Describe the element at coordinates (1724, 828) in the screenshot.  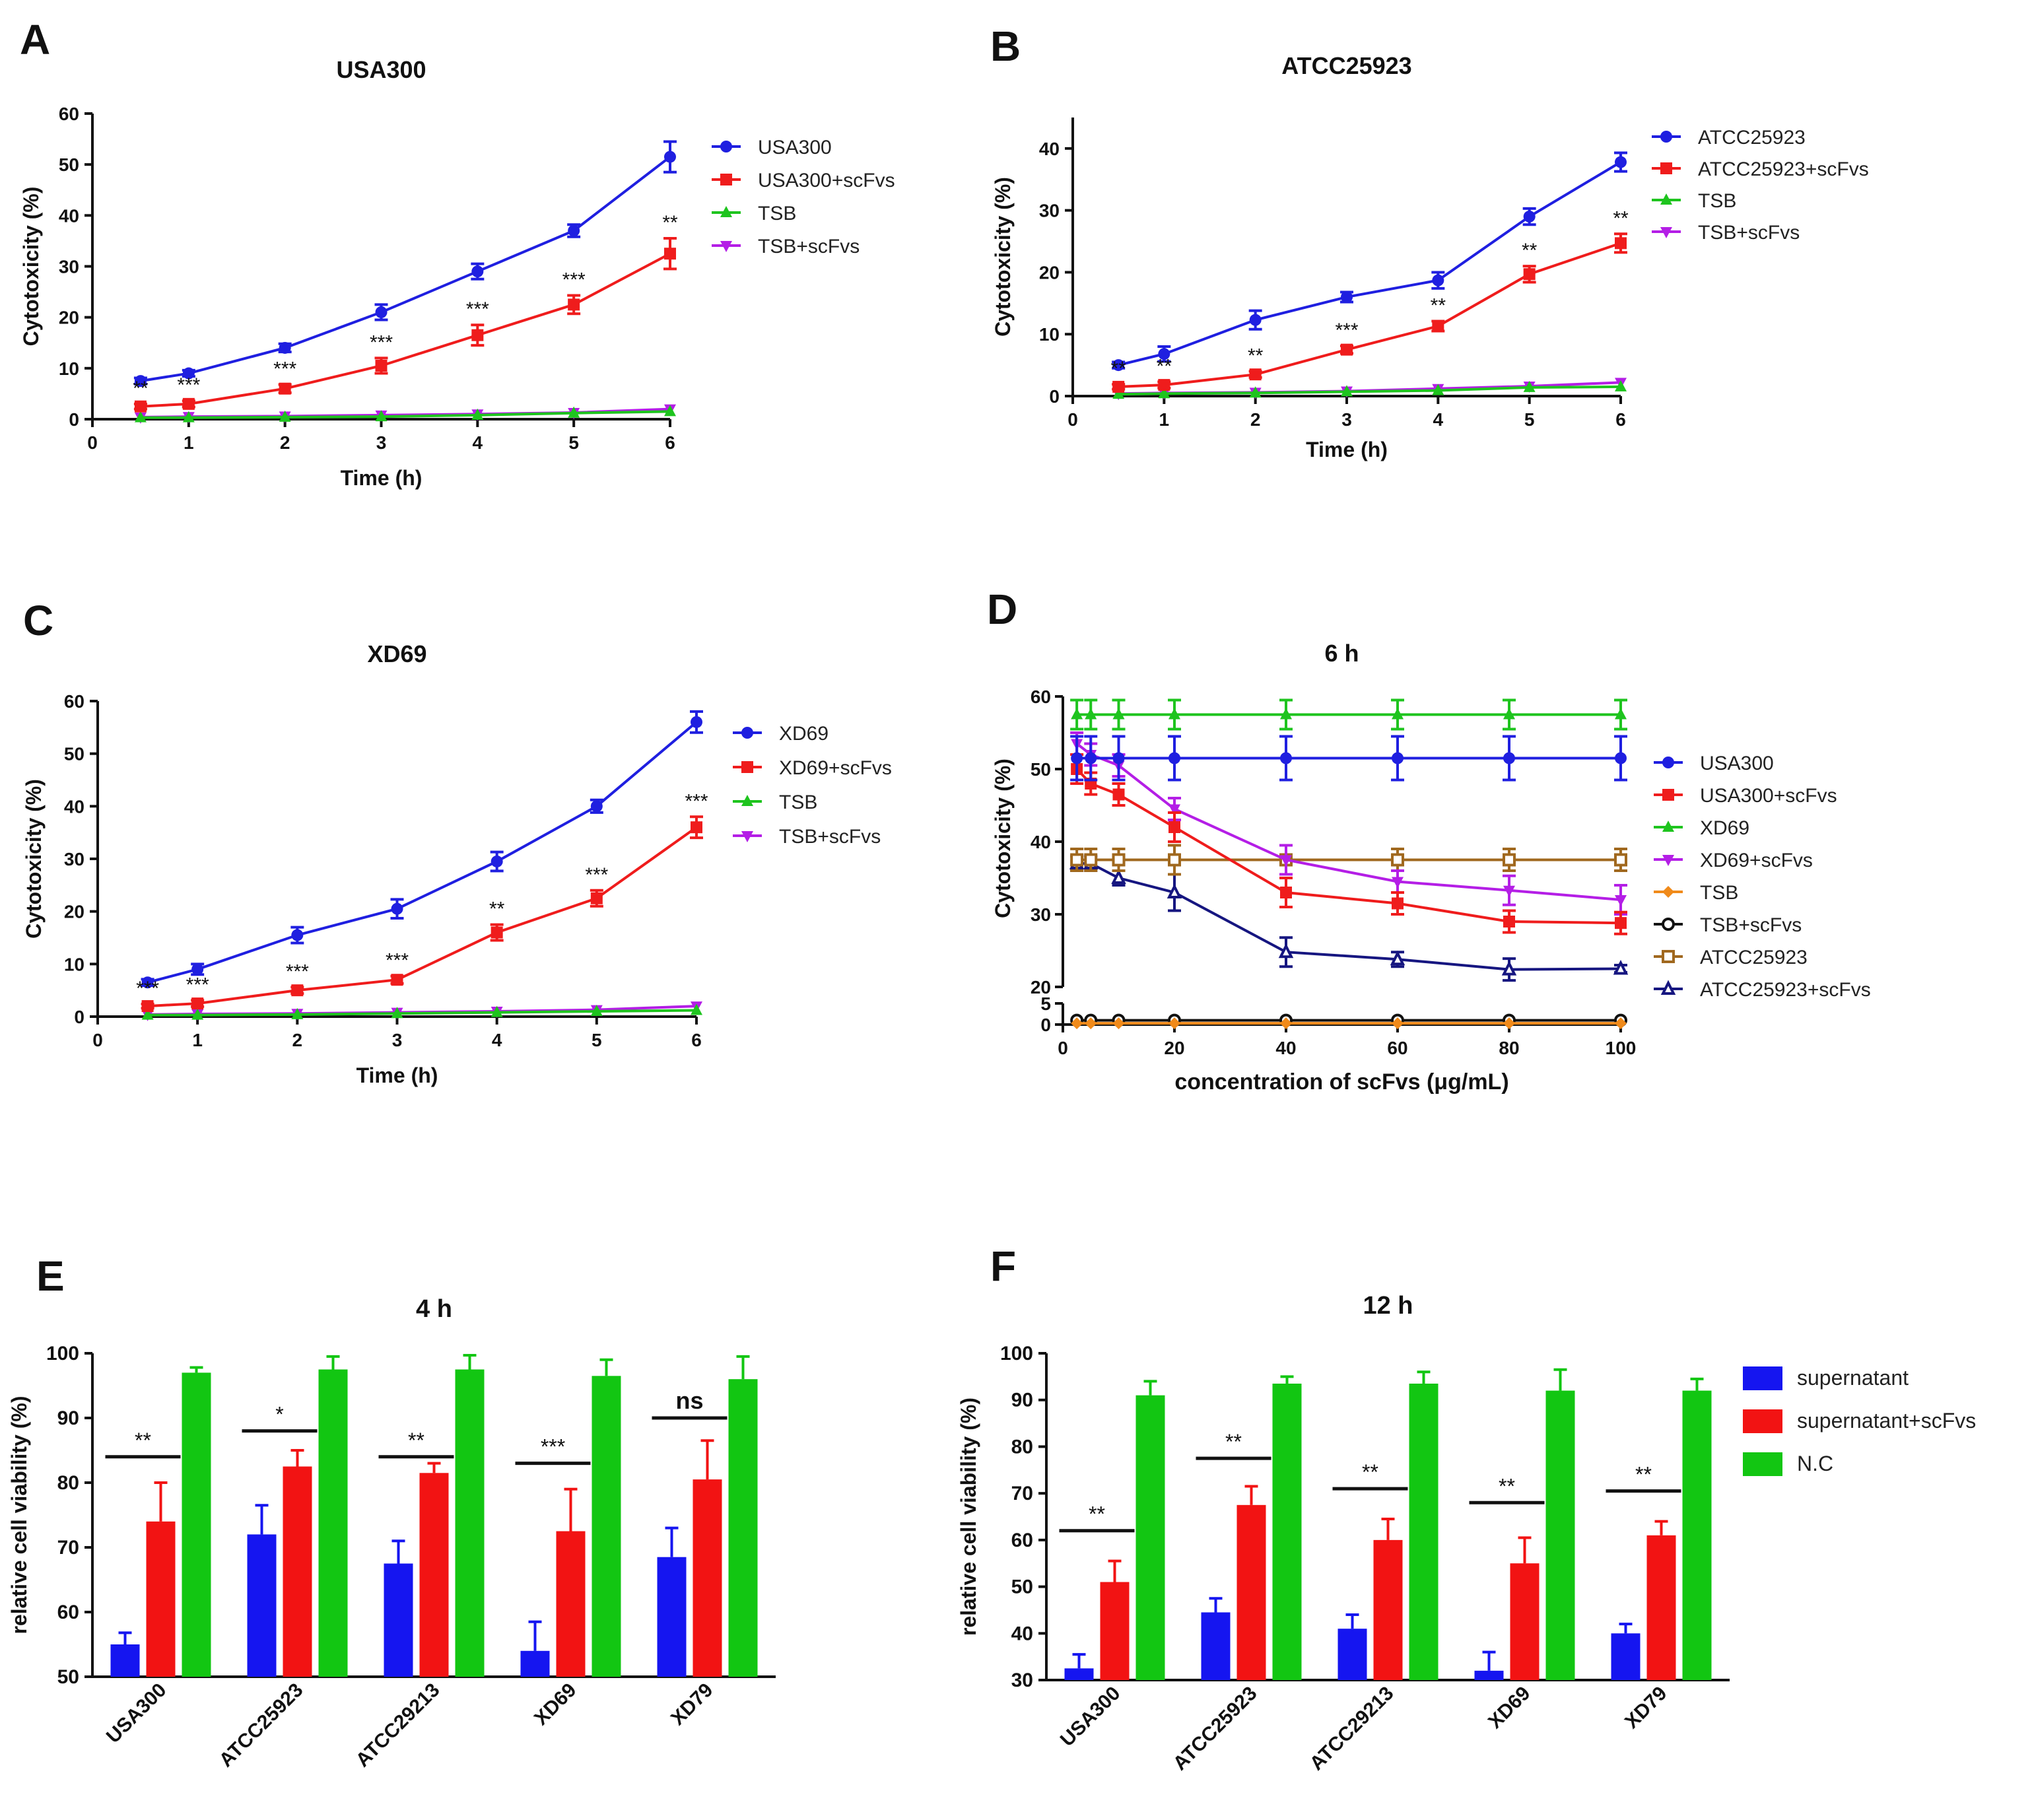
I see `legend-label: XD69` at that location.